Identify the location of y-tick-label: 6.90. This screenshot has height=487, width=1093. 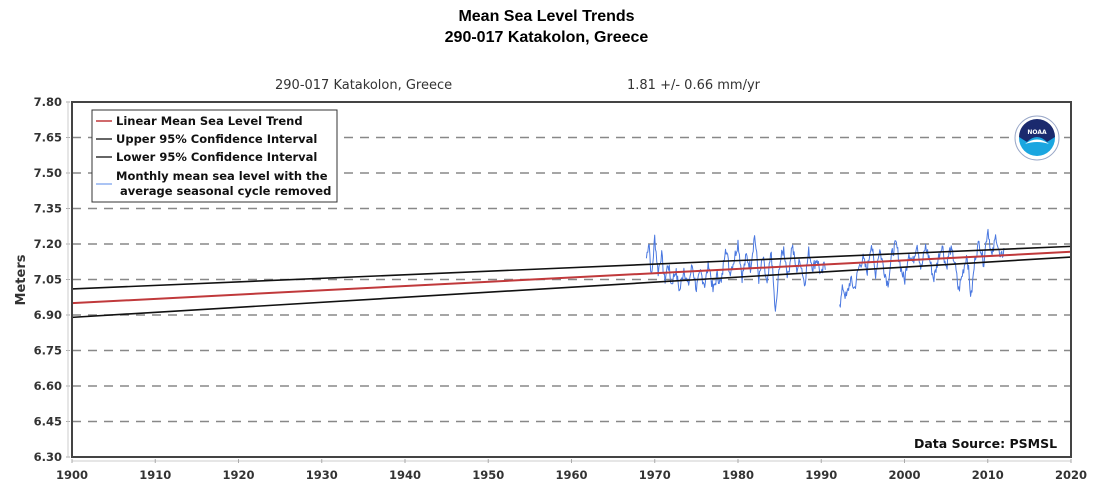
(48, 315).